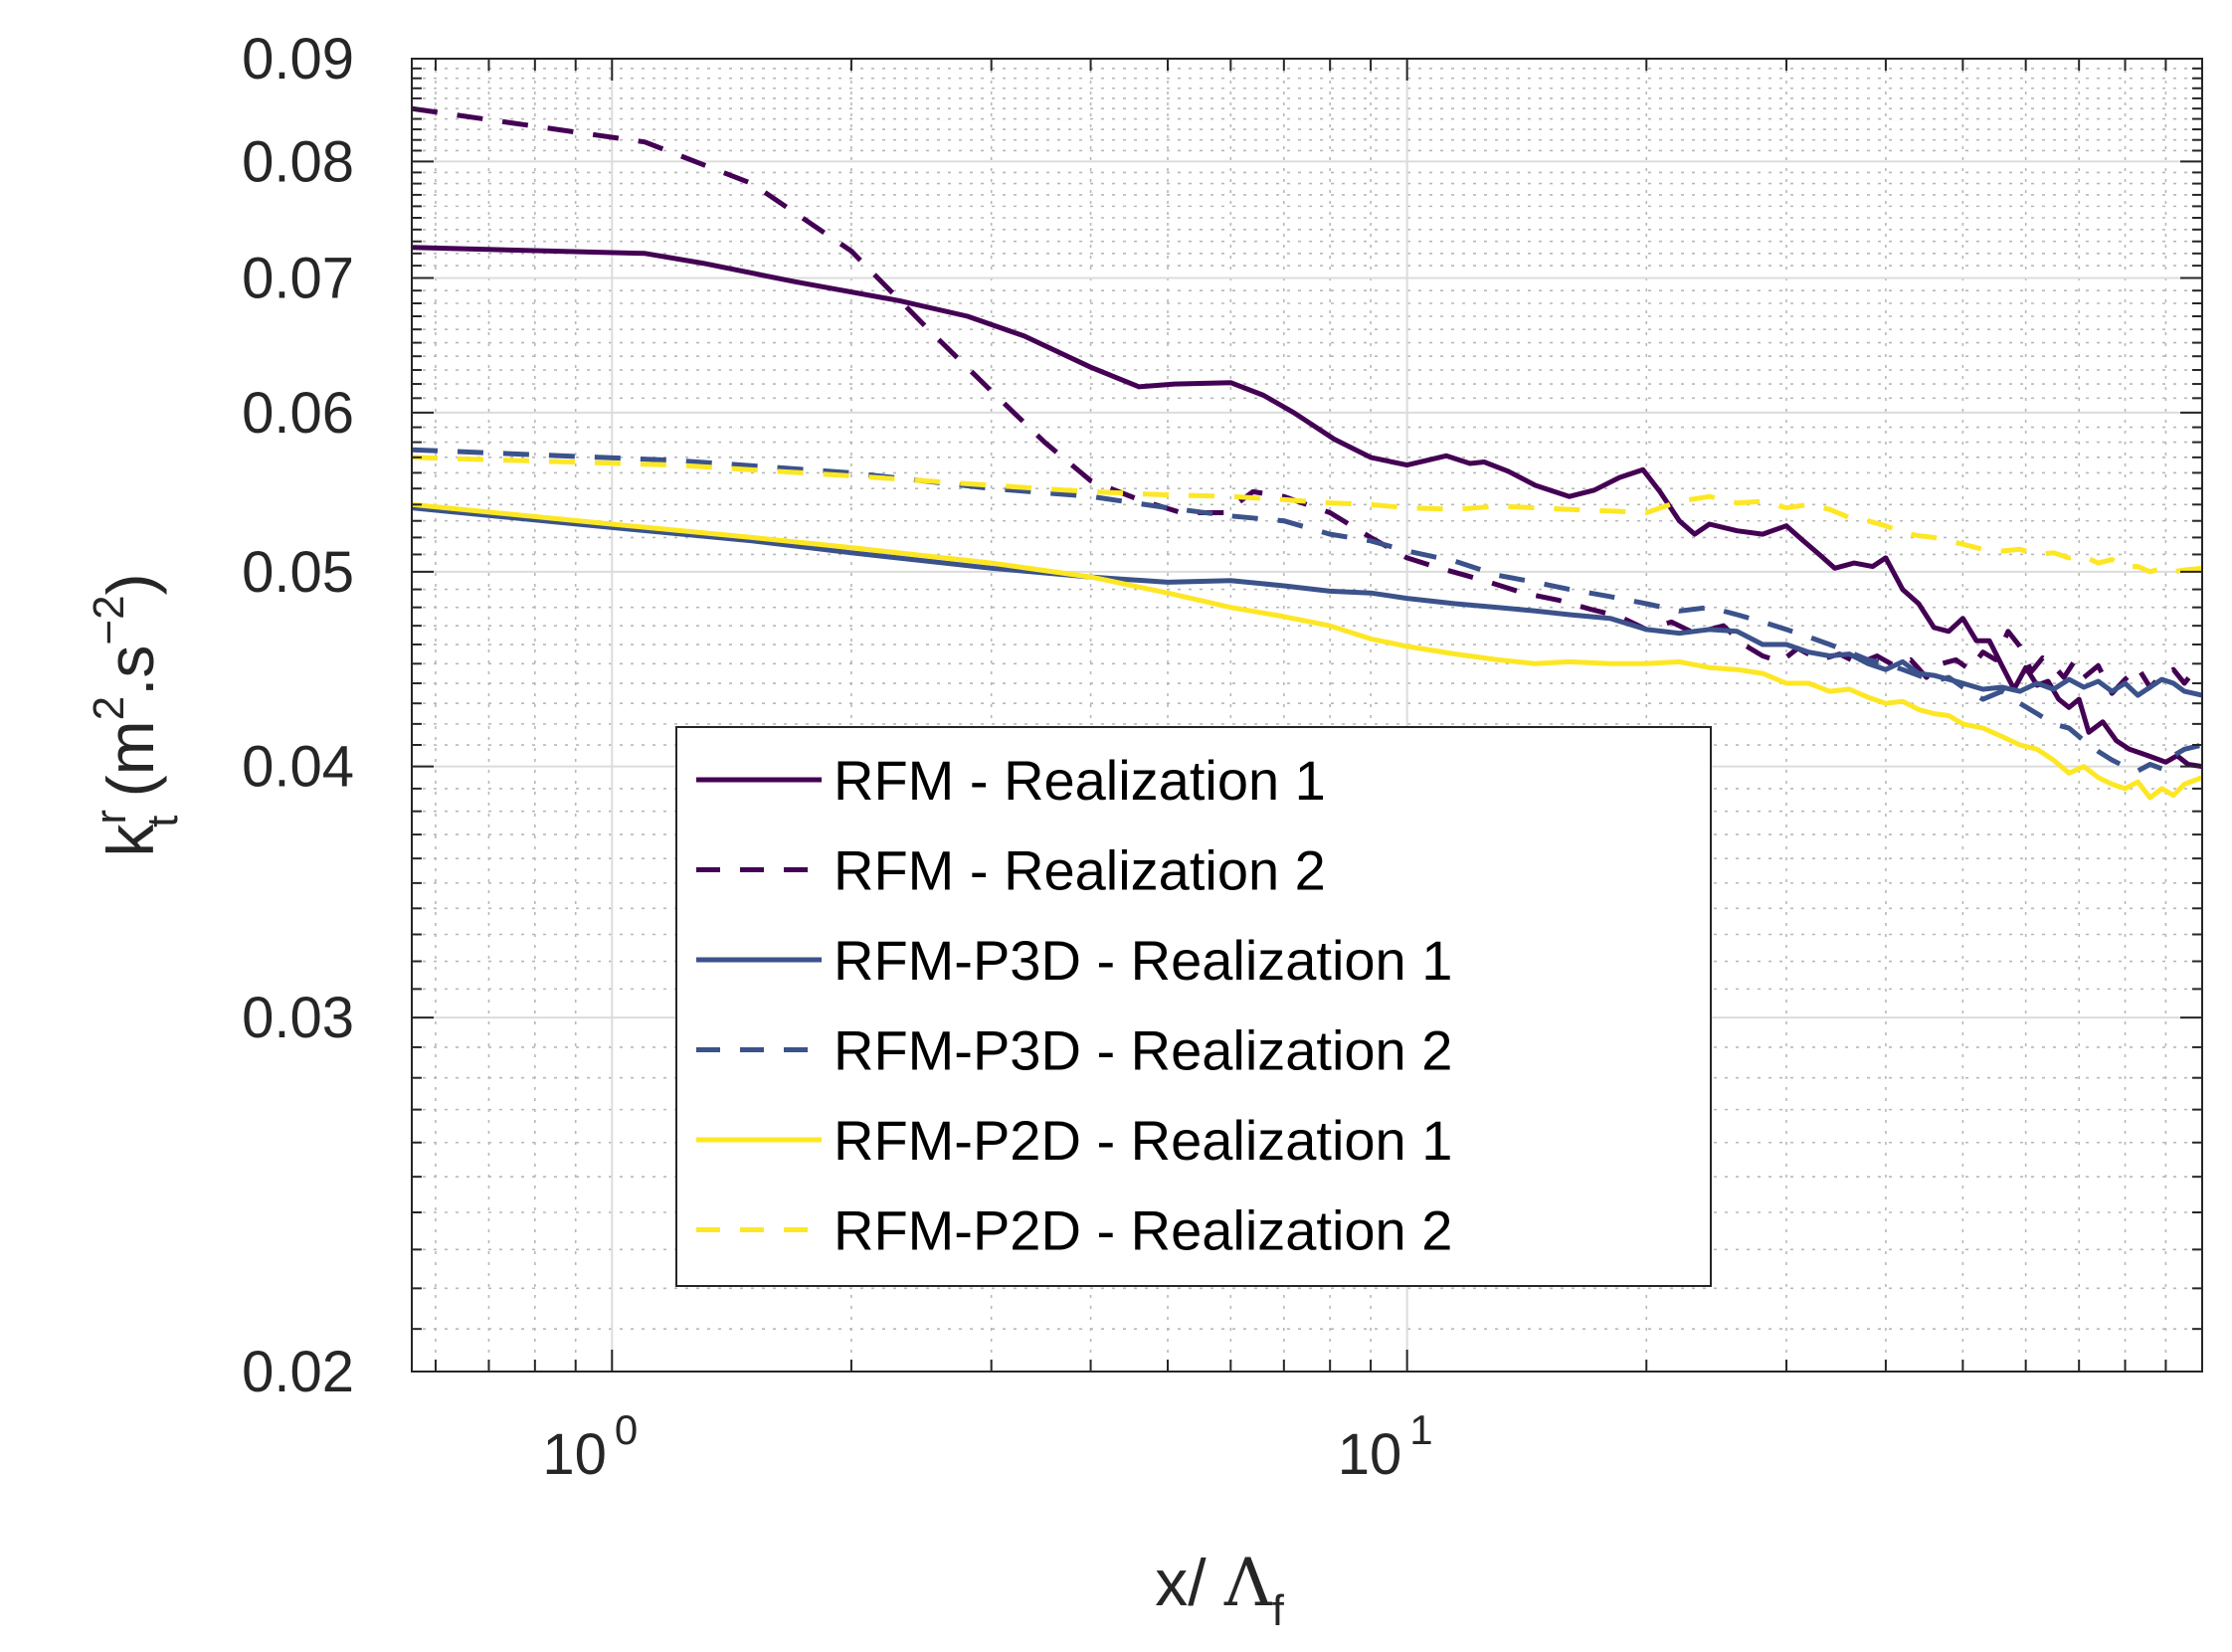  I want to click on y-tick-label: 0.05, so click(298, 572).